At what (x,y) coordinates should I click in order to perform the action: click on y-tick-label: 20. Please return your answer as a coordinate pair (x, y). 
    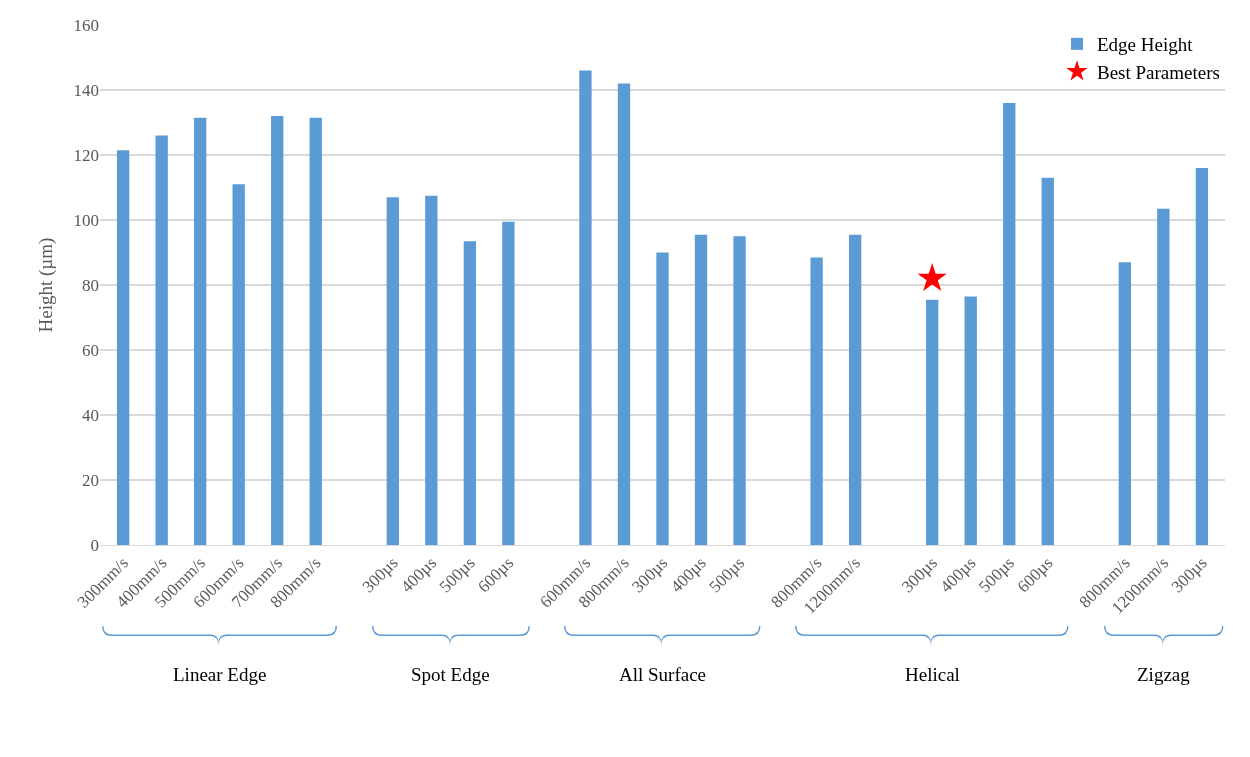
    Looking at the image, I should click on (90, 480).